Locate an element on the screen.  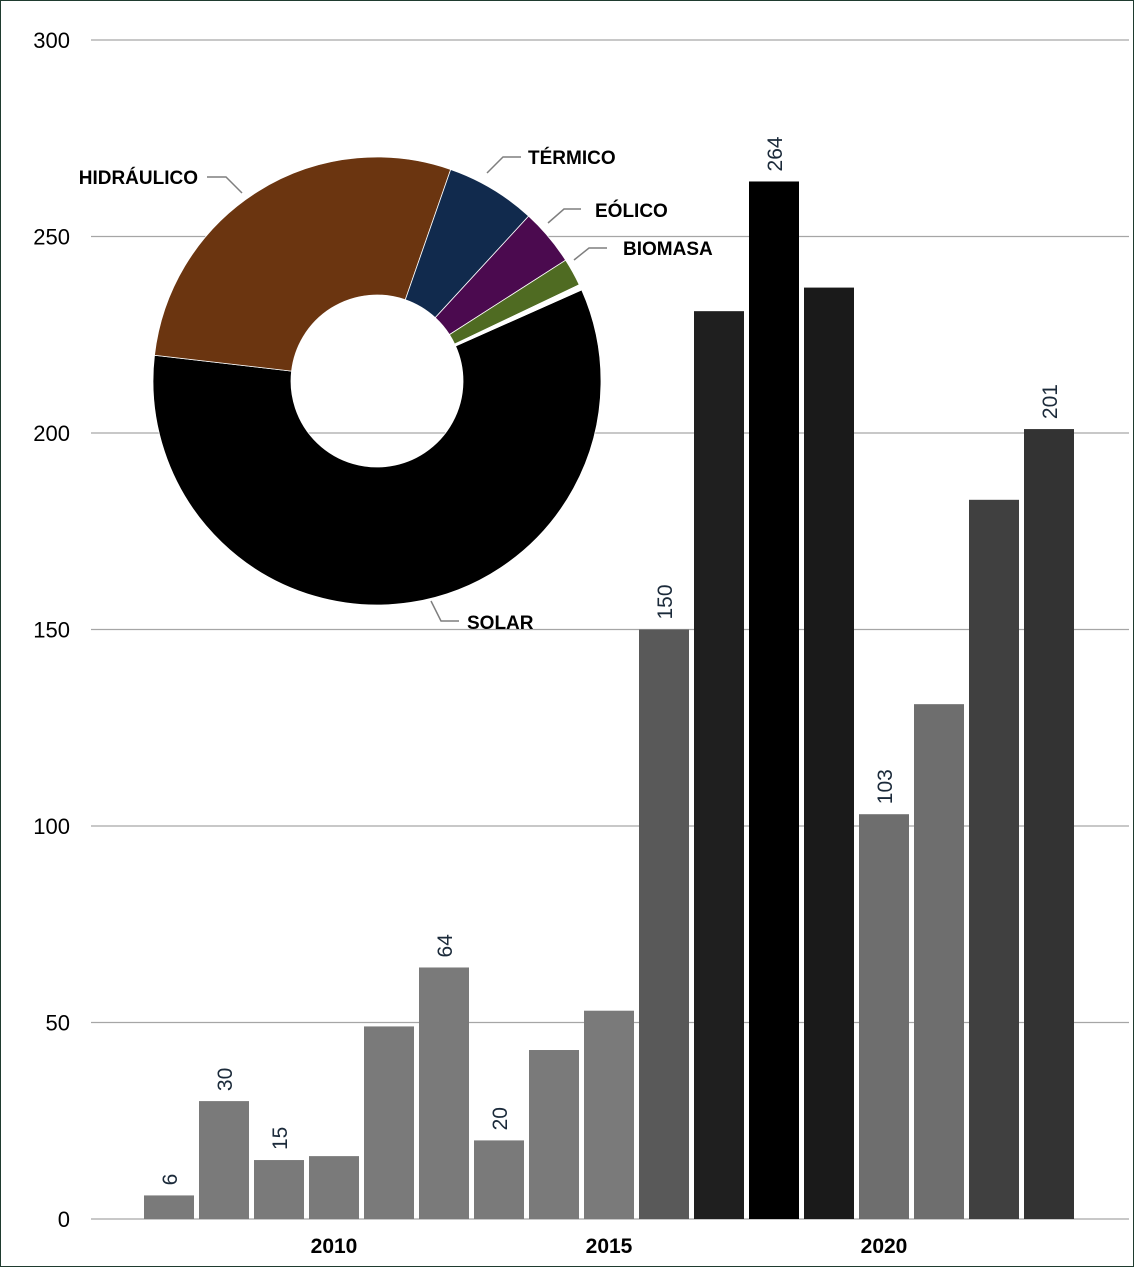
pie-slice-other is located at coordinates (518, 315).